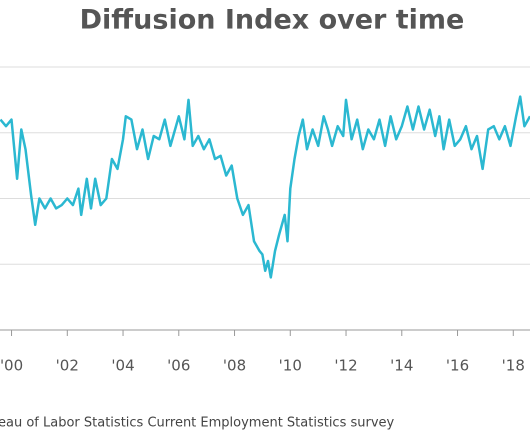 This screenshot has height=442, width=530. What do you see at coordinates (345, 366) in the screenshot?
I see `x-tick-label: '12` at bounding box center [345, 366].